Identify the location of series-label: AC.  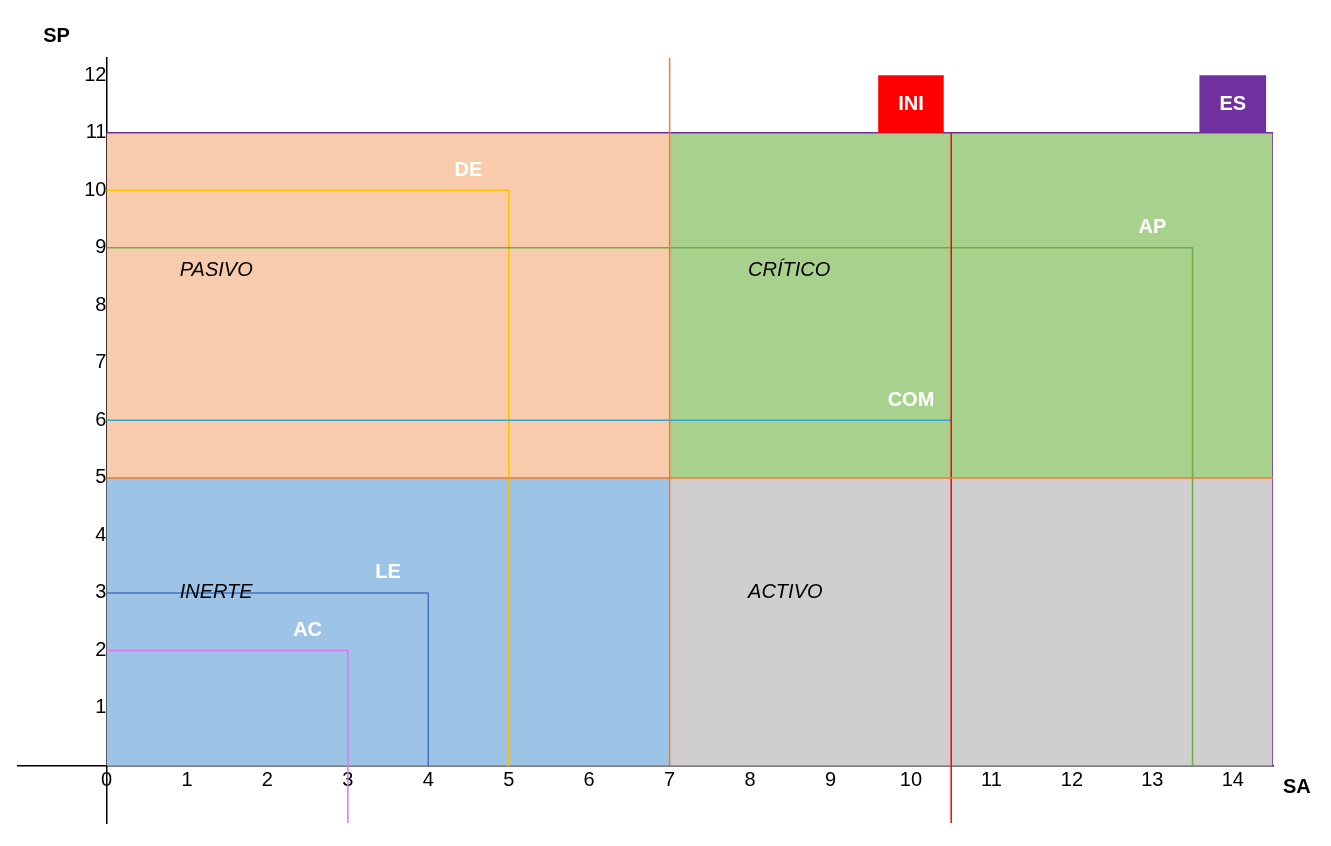
(308, 628).